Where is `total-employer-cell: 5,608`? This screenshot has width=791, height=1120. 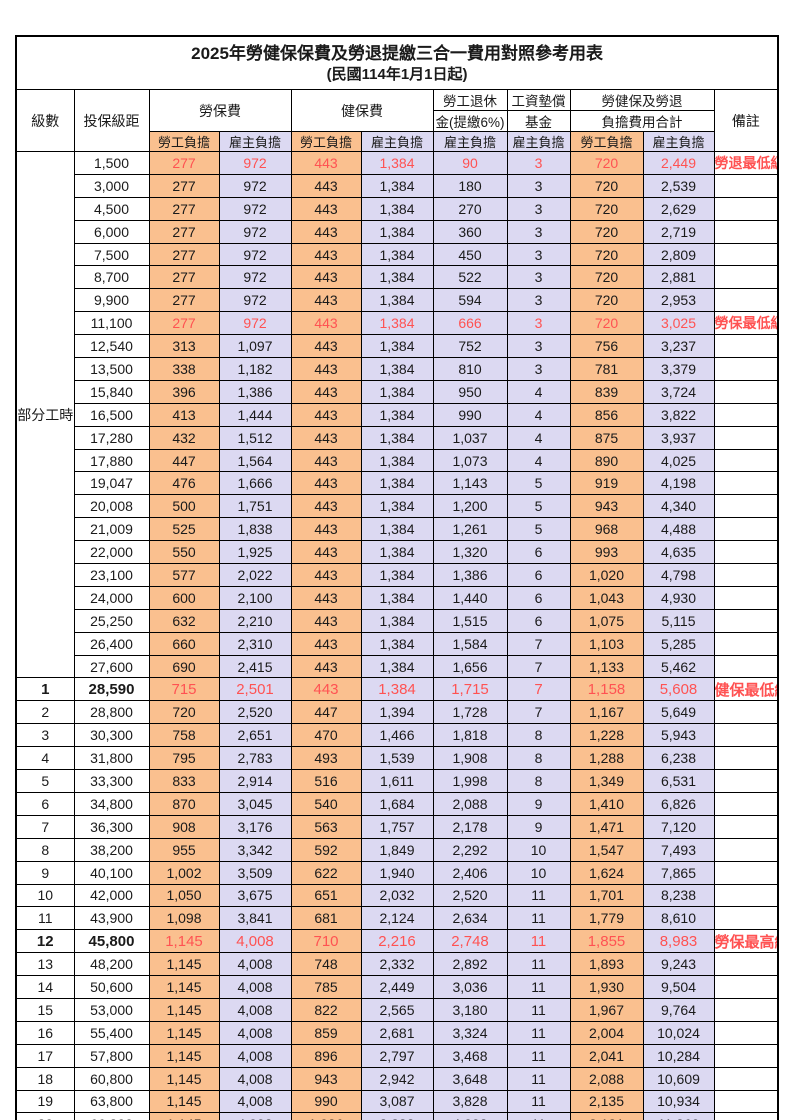 total-employer-cell: 5,608 is located at coordinates (678, 689).